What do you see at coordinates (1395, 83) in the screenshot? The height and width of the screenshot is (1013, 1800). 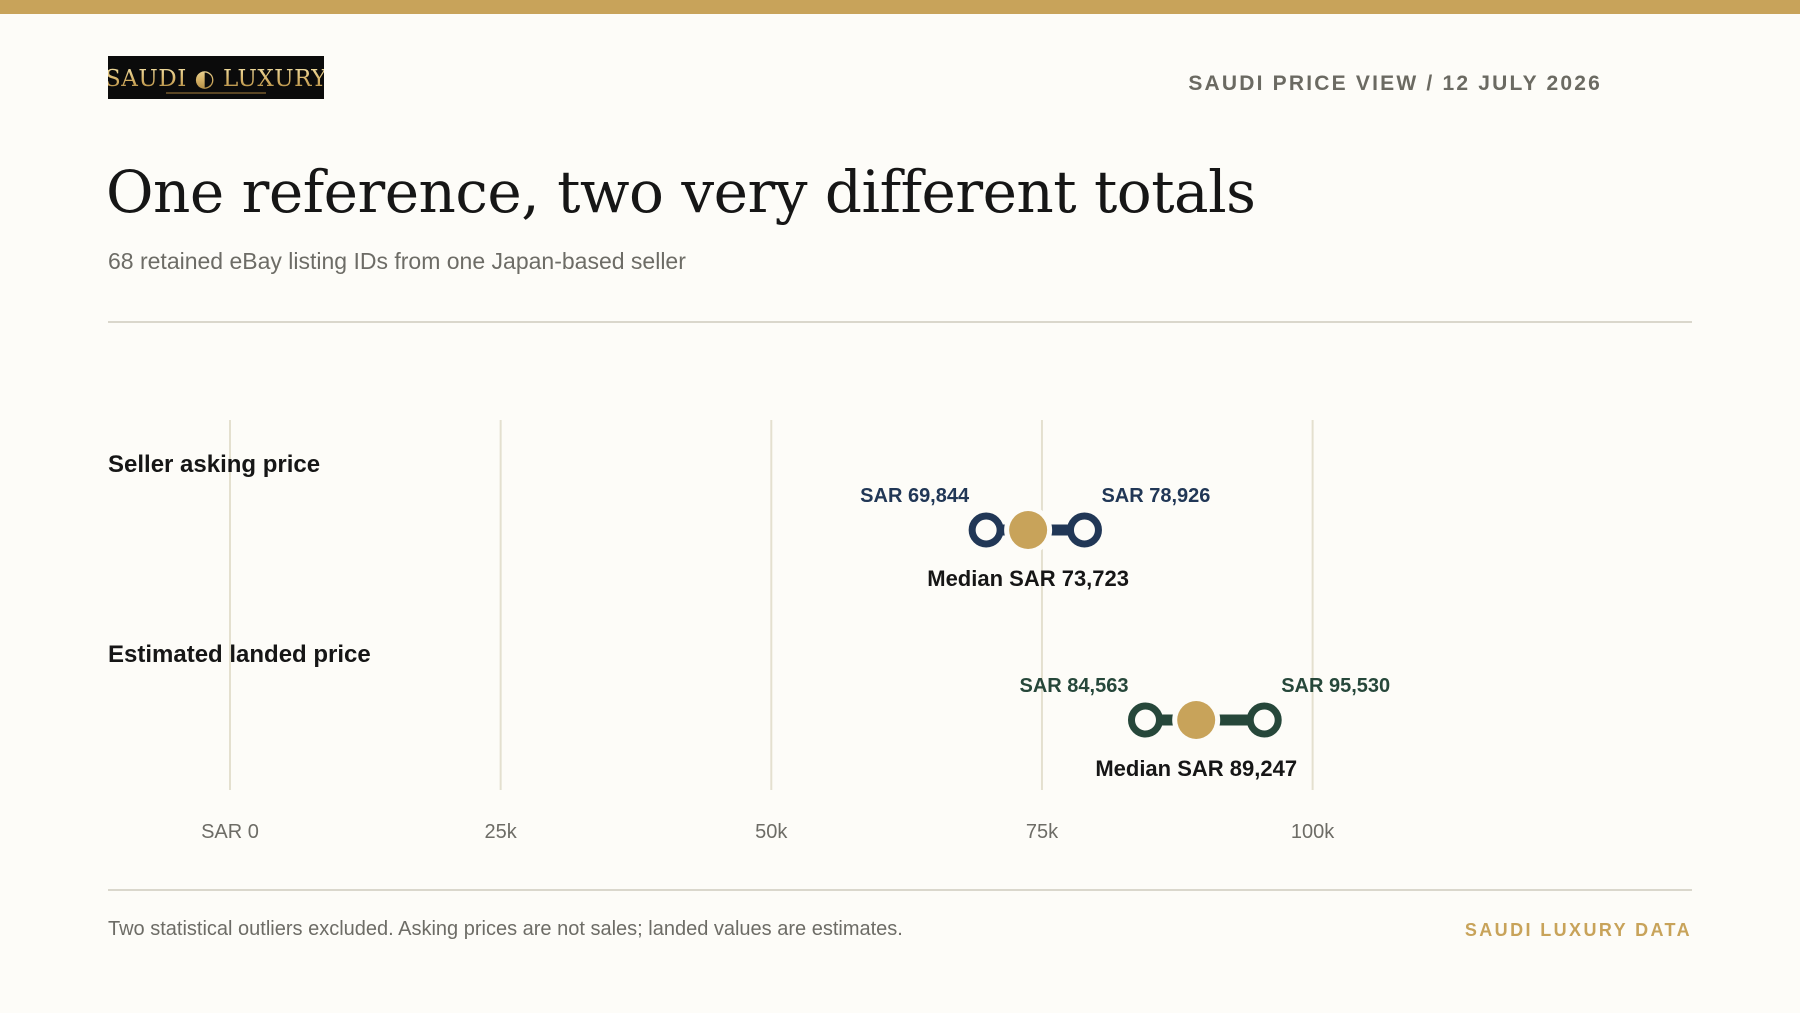 I see `report-meta: SAUDI PRICE VIEW / 12 JULY 2026` at bounding box center [1395, 83].